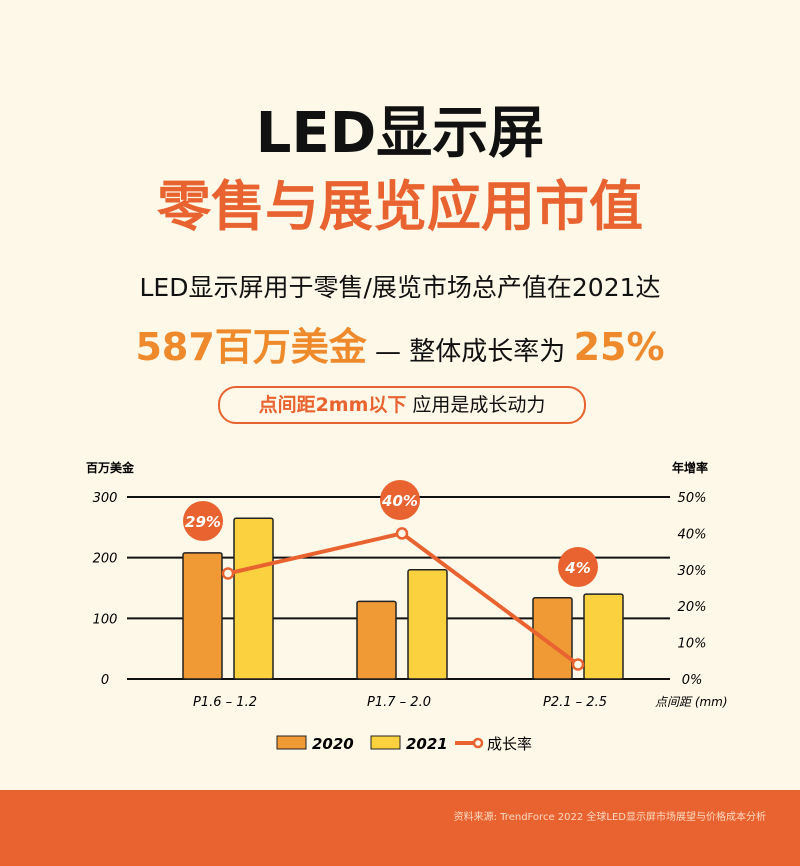 The height and width of the screenshot is (866, 800). Describe the element at coordinates (399, 702) in the screenshot. I see `x-tick-label: P1.7 – 2.0` at that location.